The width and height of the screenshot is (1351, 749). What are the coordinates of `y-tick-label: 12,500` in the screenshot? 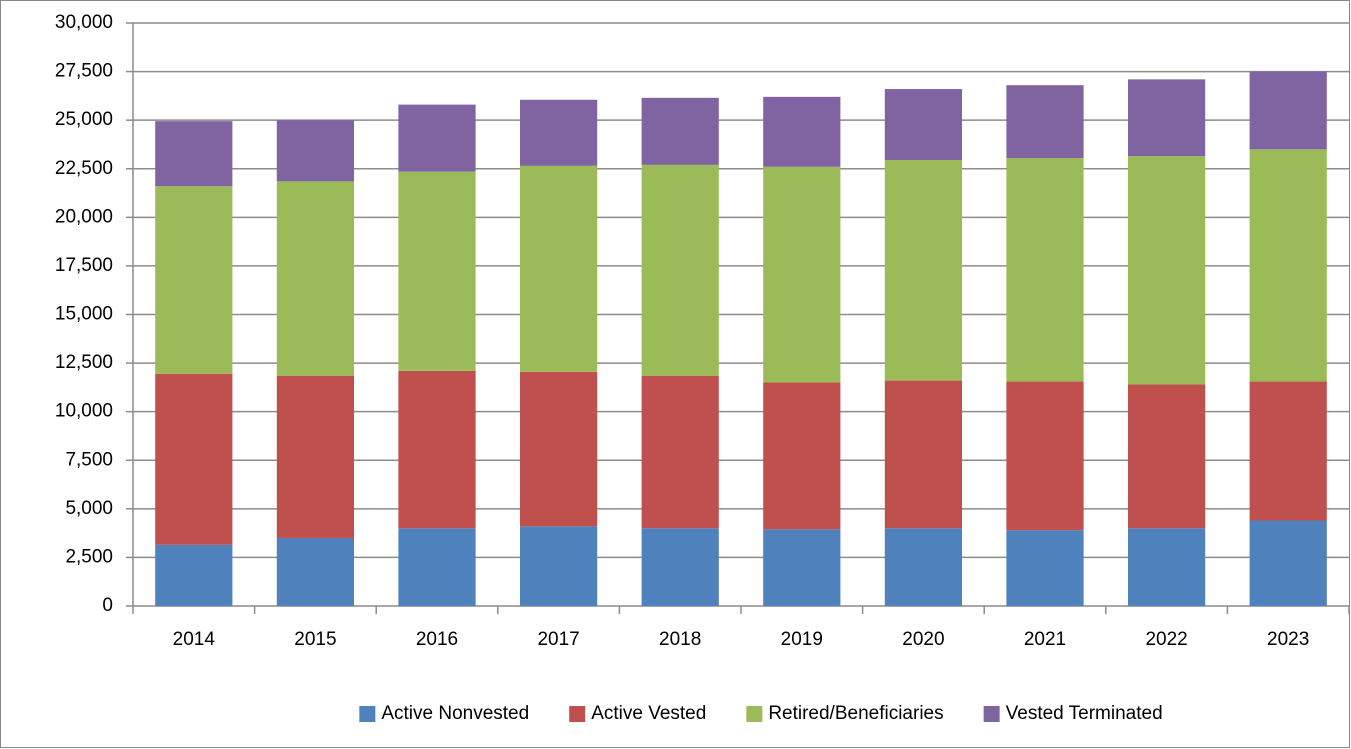 It's located at (84, 362).